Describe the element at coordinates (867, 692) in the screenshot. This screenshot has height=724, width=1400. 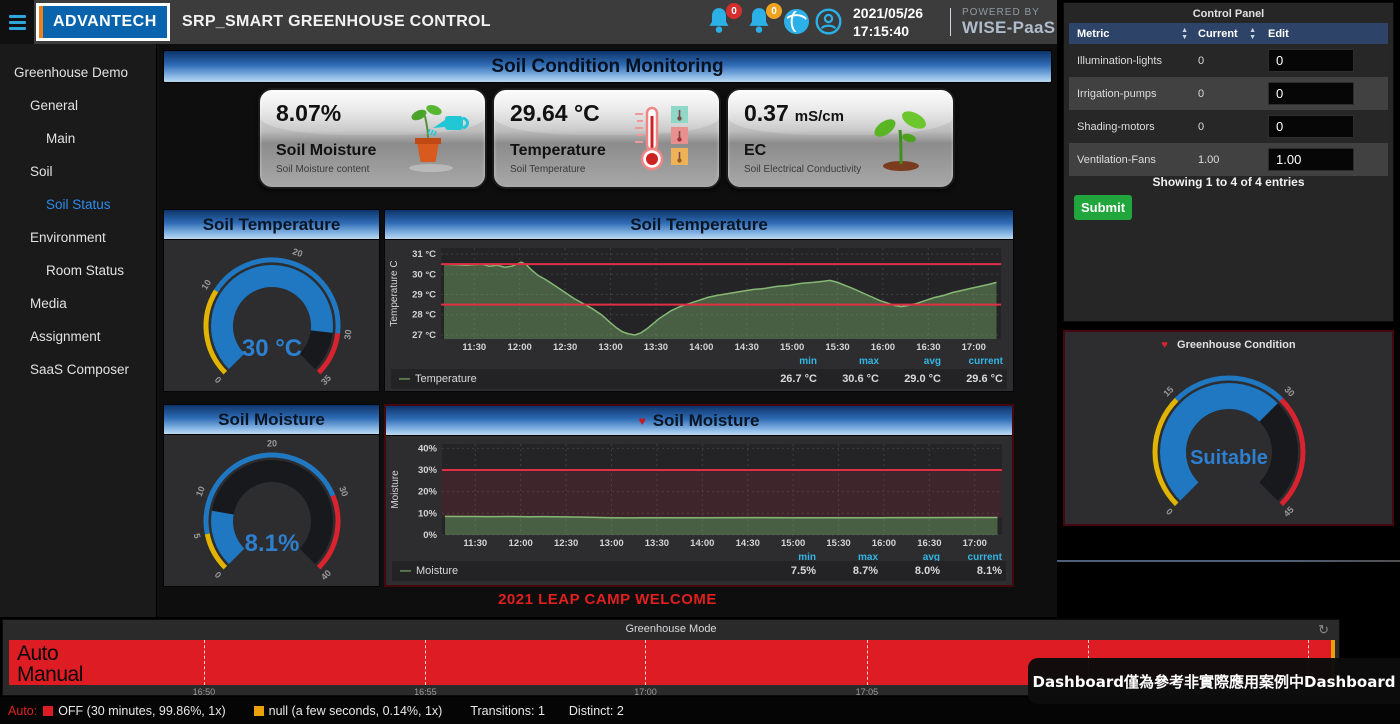
I see `timeline-tick-label: 17:05` at that location.